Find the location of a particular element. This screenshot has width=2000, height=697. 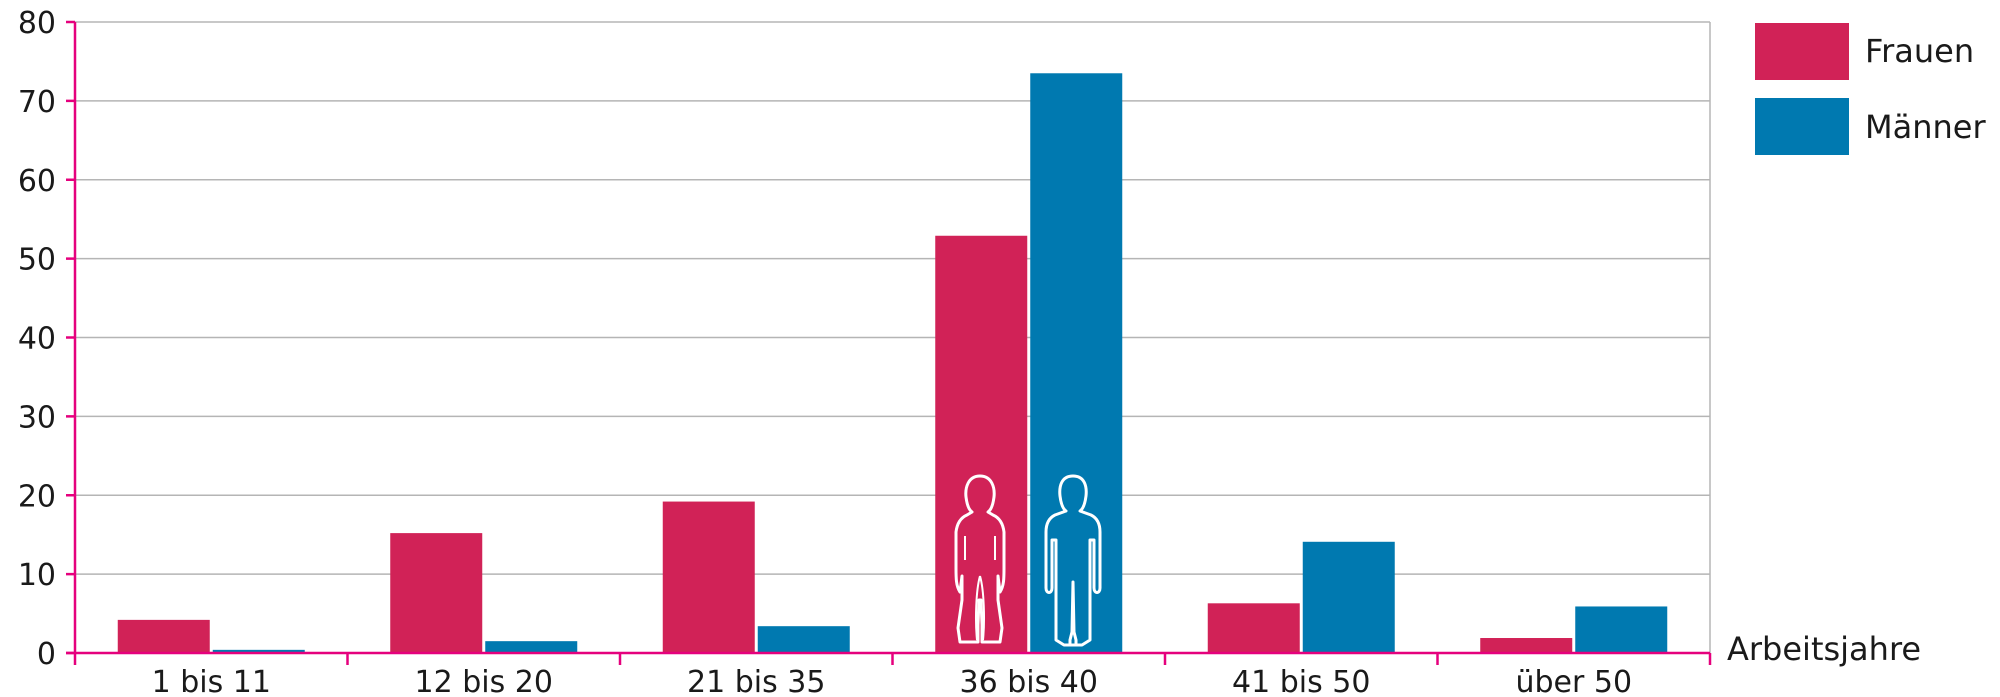

y-tick-label-80: 80 is located at coordinates (37, 23).